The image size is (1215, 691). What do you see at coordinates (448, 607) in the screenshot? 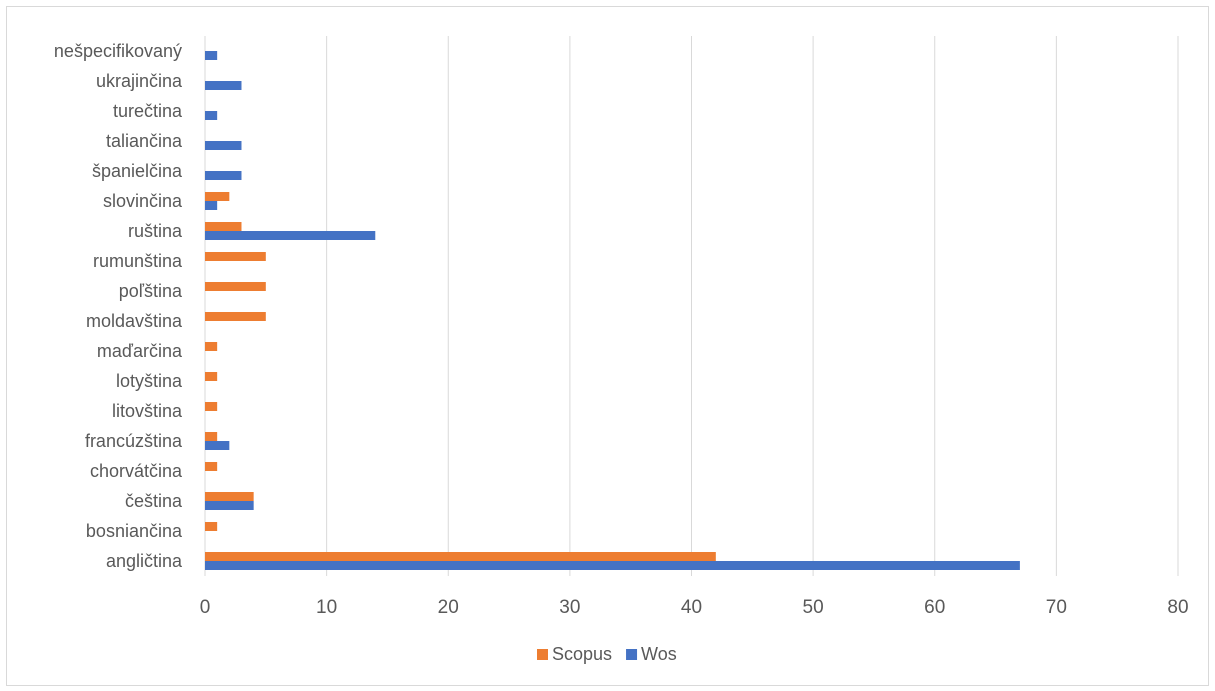
I see `x-tick-label: 20` at bounding box center [448, 607].